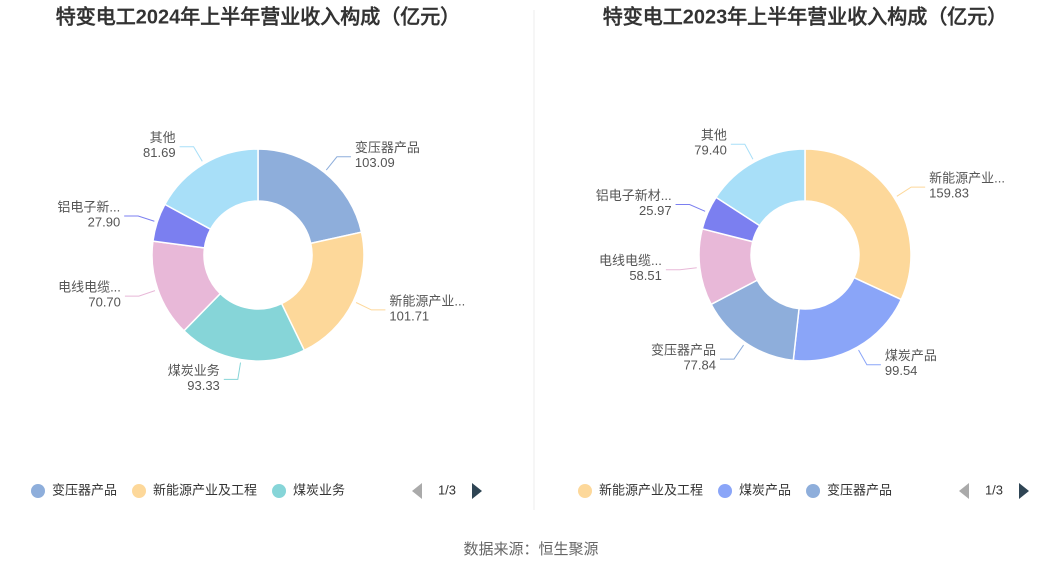 This screenshot has width=1062, height=573. Describe the element at coordinates (319, 489) in the screenshot. I see `legend-label: 煤炭业务` at that location.